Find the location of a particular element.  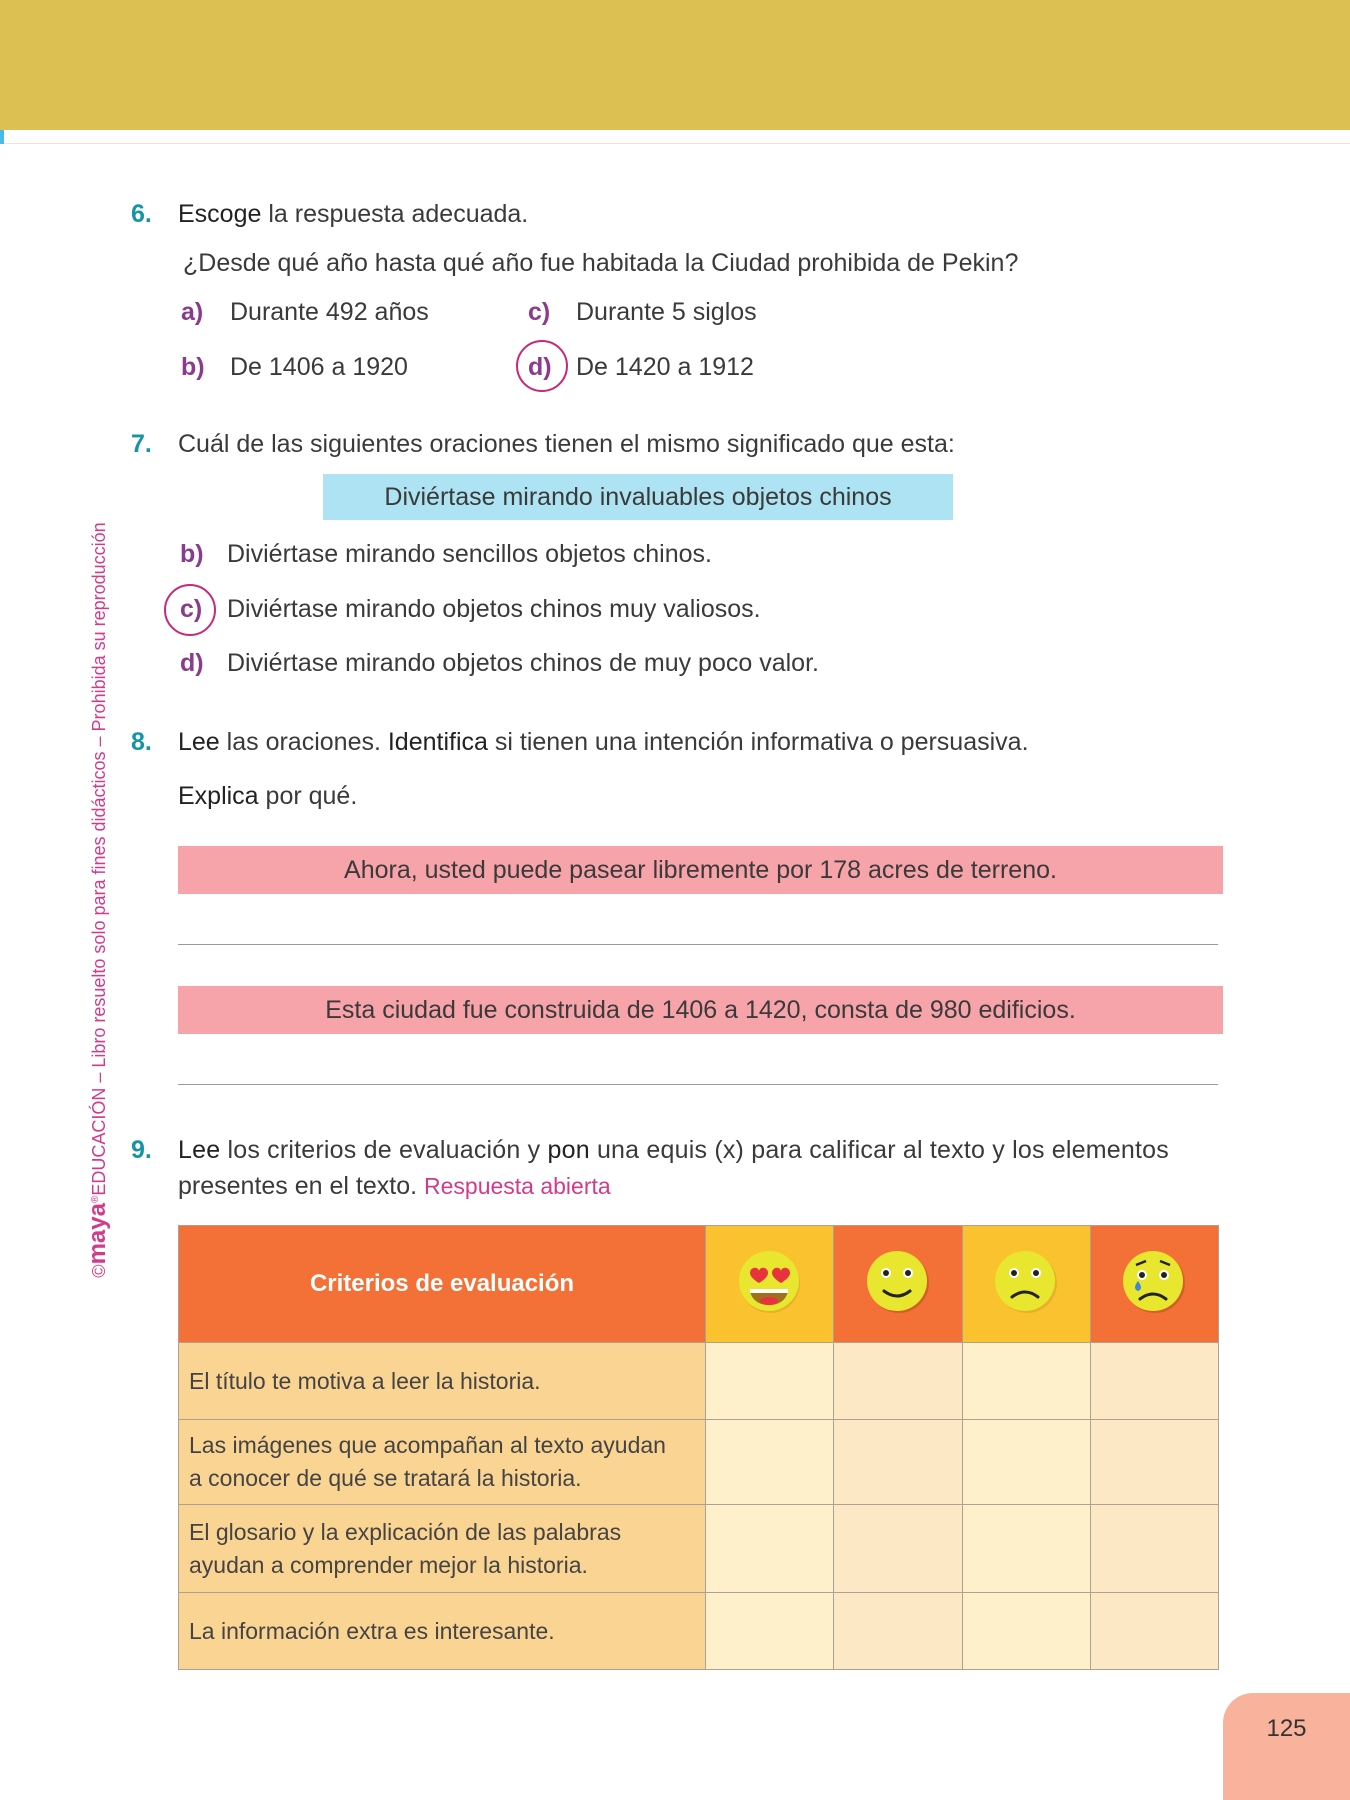

table-row: El título te motiva a leer la historia. is located at coordinates (699, 1381).